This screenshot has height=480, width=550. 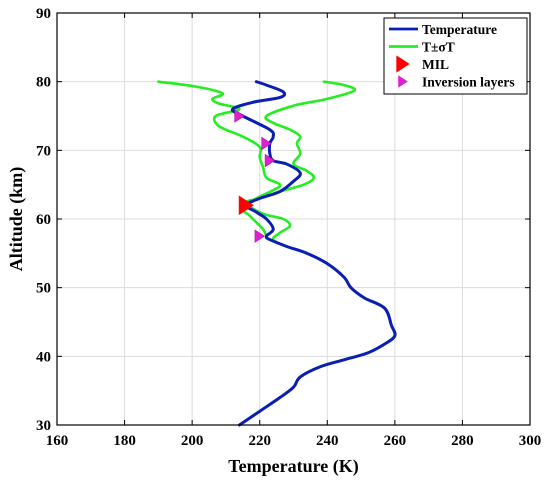 I want to click on x-tick-label: 240, so click(x=327, y=441).